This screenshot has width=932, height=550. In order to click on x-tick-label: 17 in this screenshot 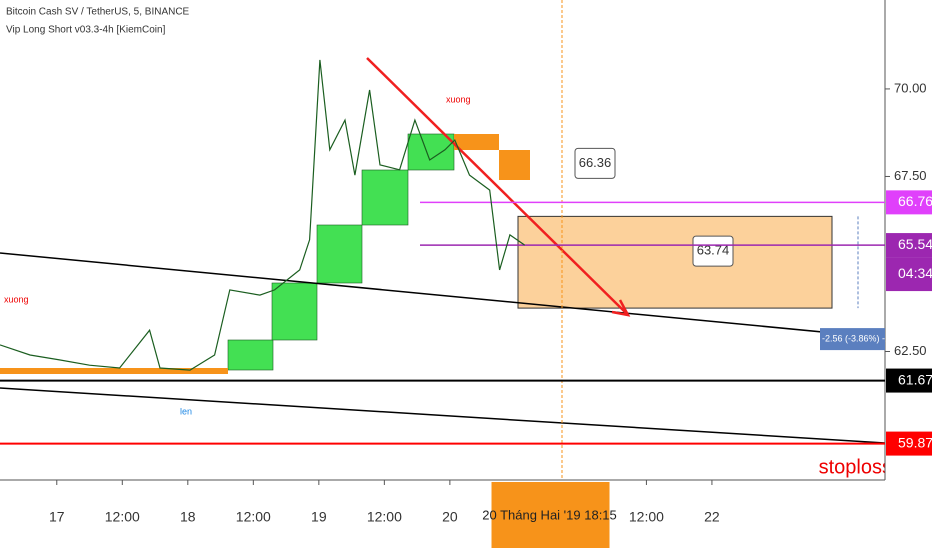, I will do `click(57, 517)`.